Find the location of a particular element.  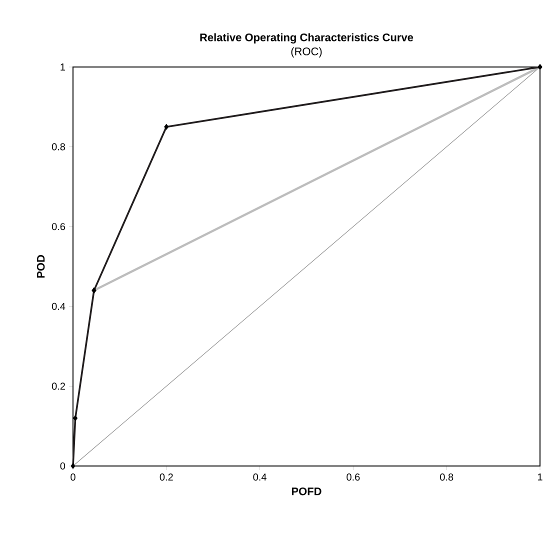

x-tick-label: 0 is located at coordinates (73, 477).